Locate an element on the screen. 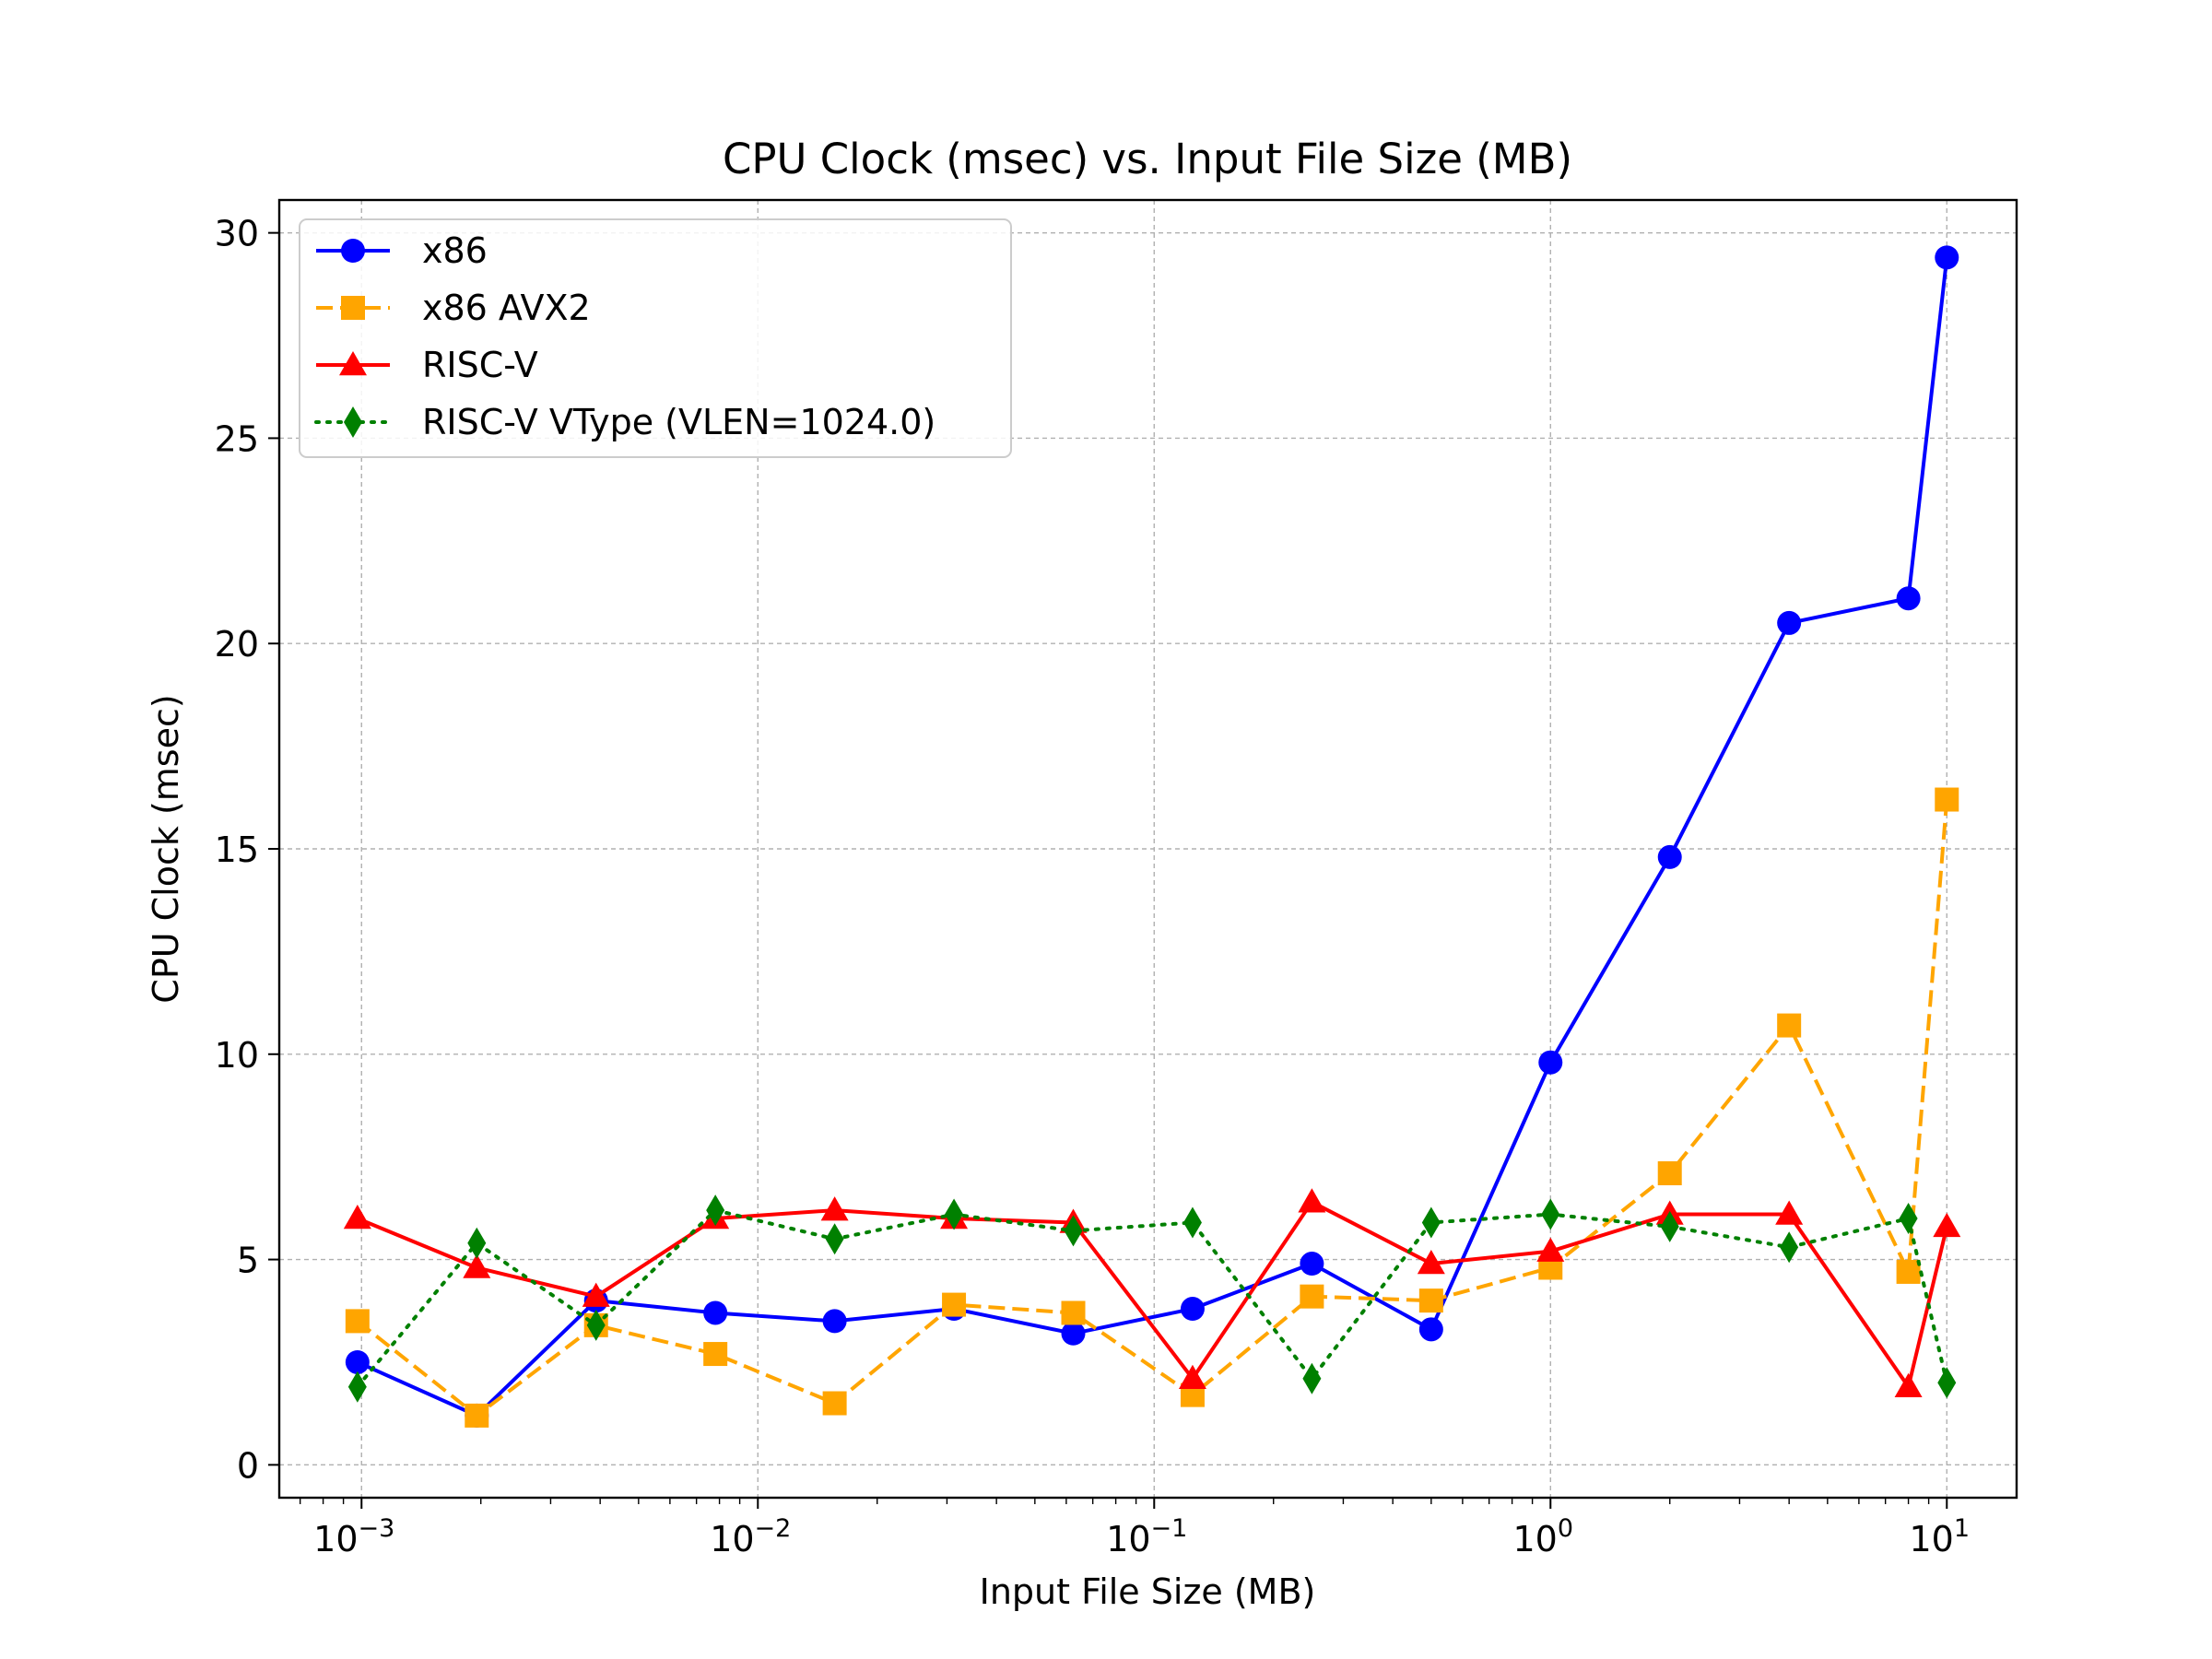 The width and height of the screenshot is (2212, 1659). legend-item: x86 AVX2 is located at coordinates (453, 308).